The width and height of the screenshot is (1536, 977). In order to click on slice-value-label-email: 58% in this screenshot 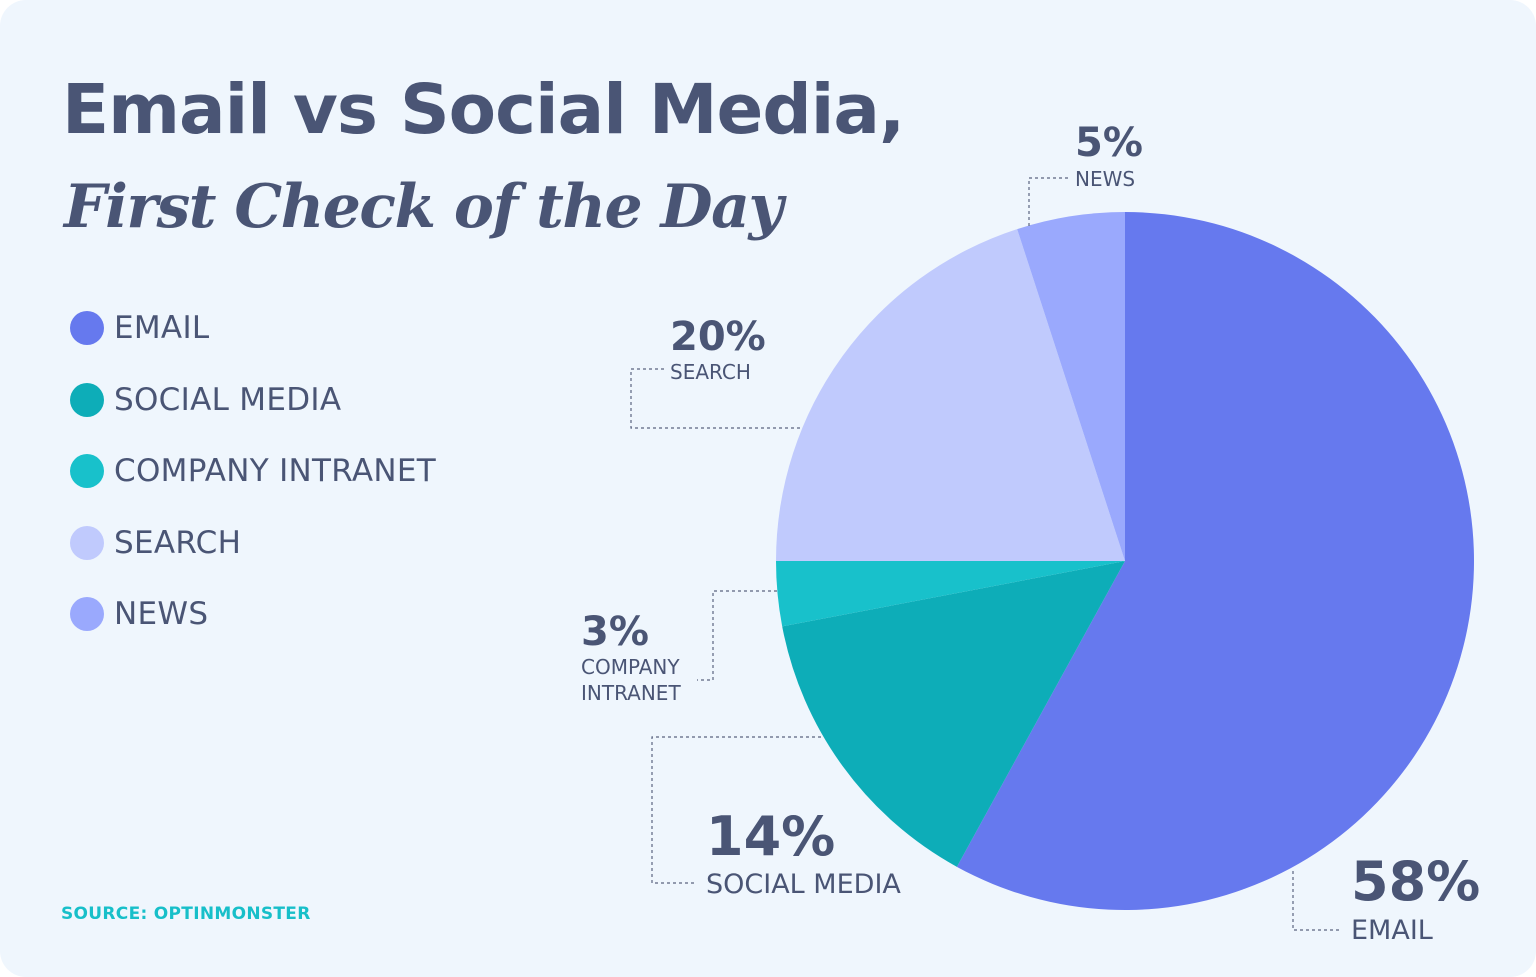, I will do `click(1415, 881)`.